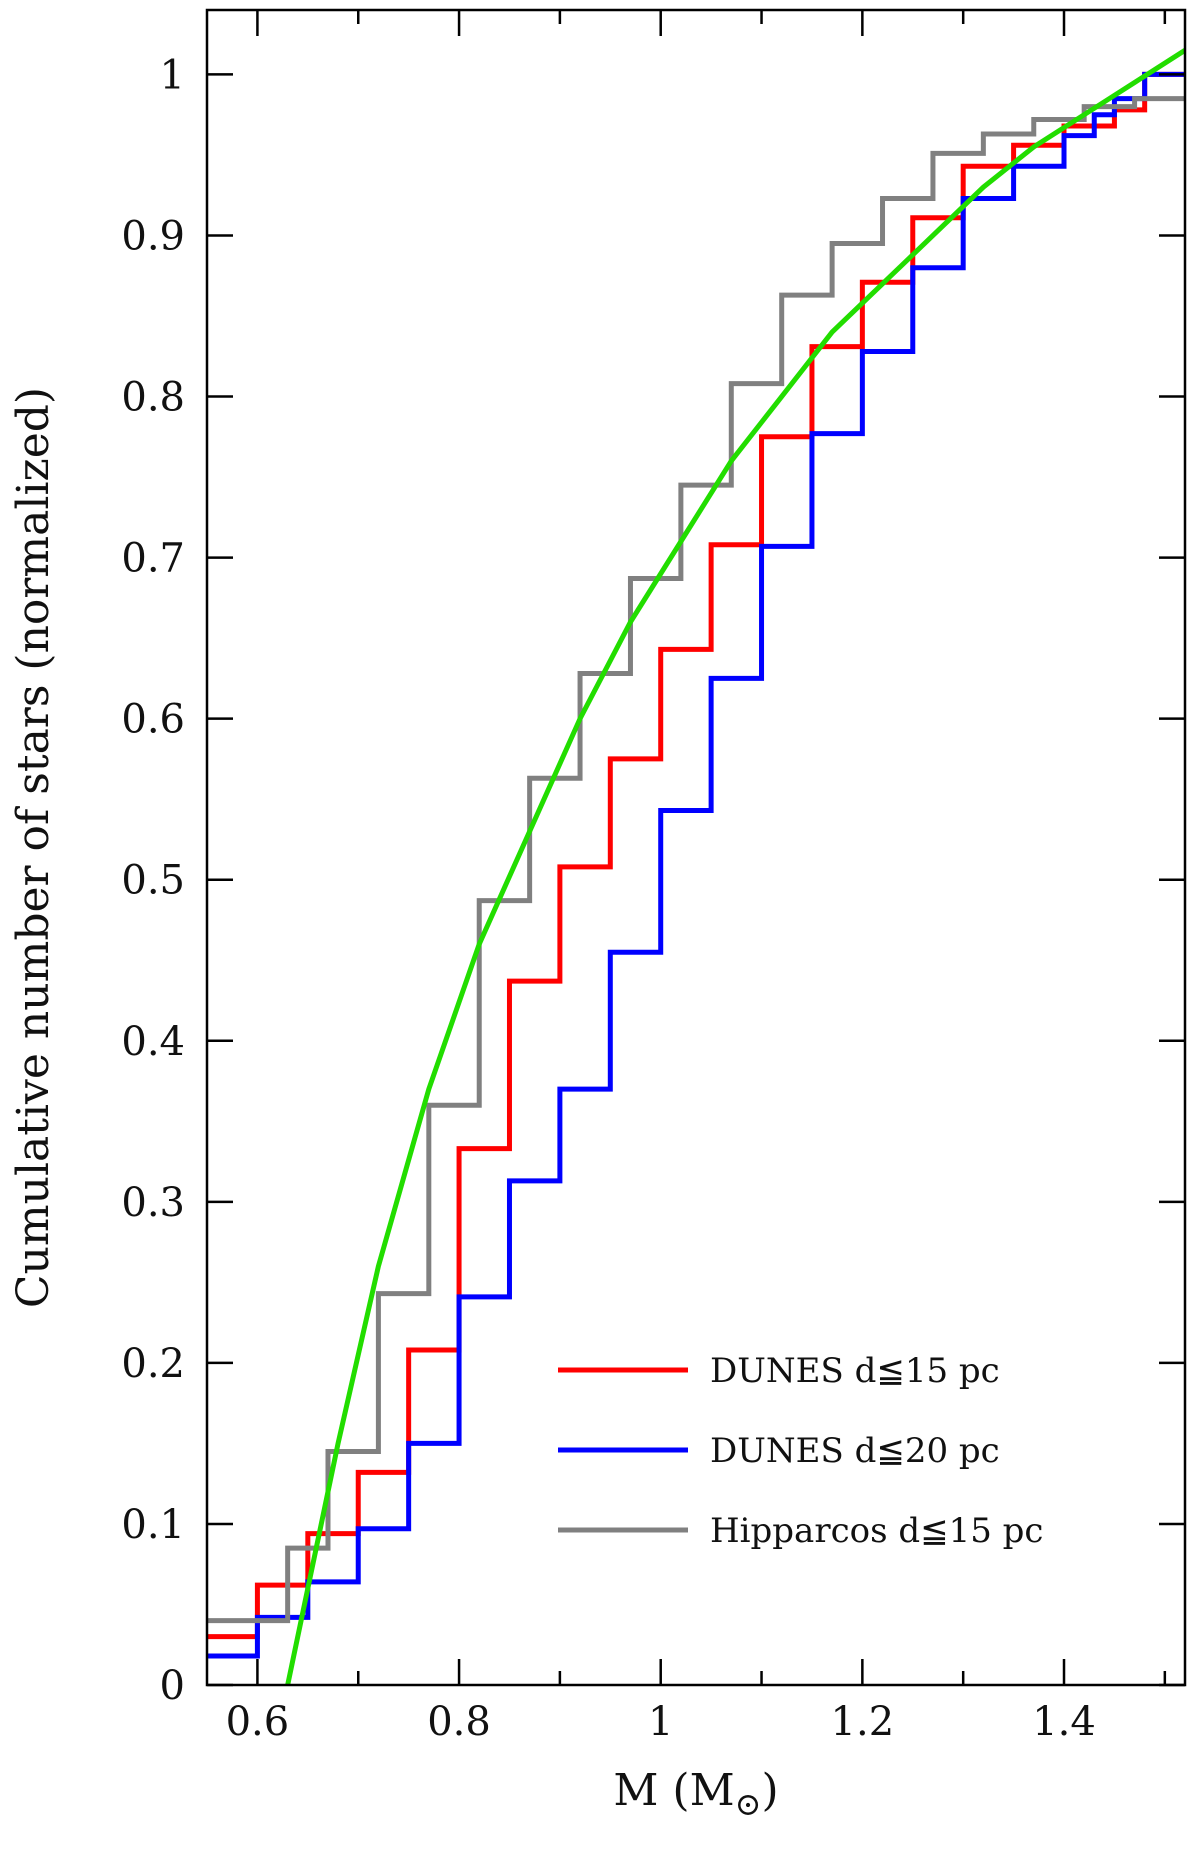  Describe the element at coordinates (1064, 1722) in the screenshot. I see `x-tick-label: 1.4` at that location.